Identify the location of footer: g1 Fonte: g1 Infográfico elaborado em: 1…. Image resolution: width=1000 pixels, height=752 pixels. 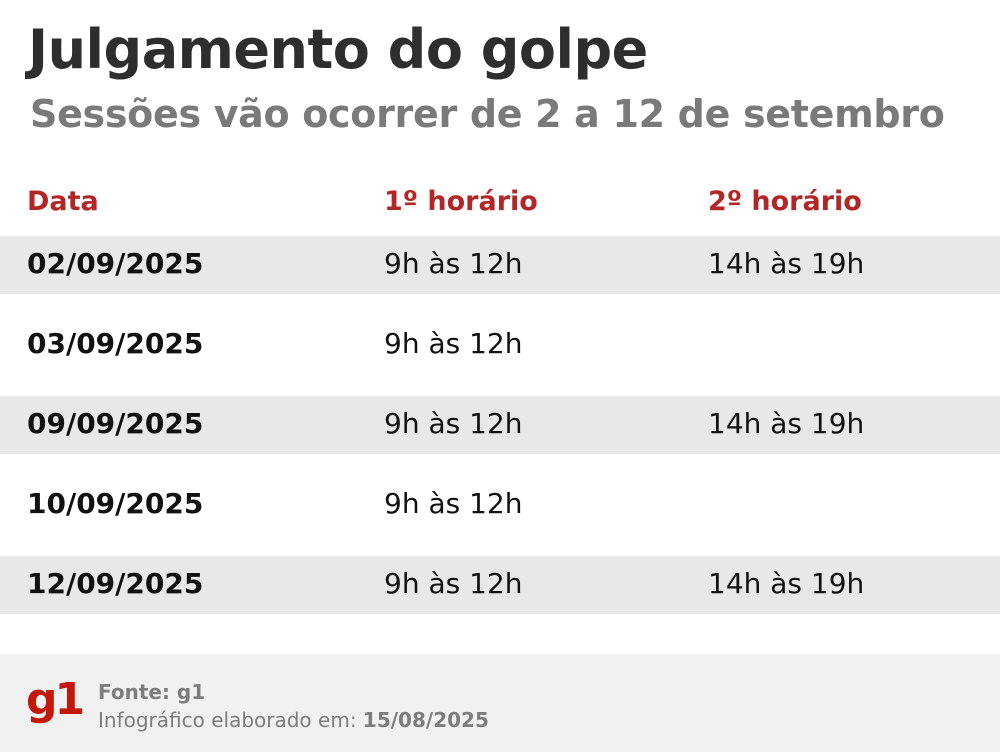
(500, 703).